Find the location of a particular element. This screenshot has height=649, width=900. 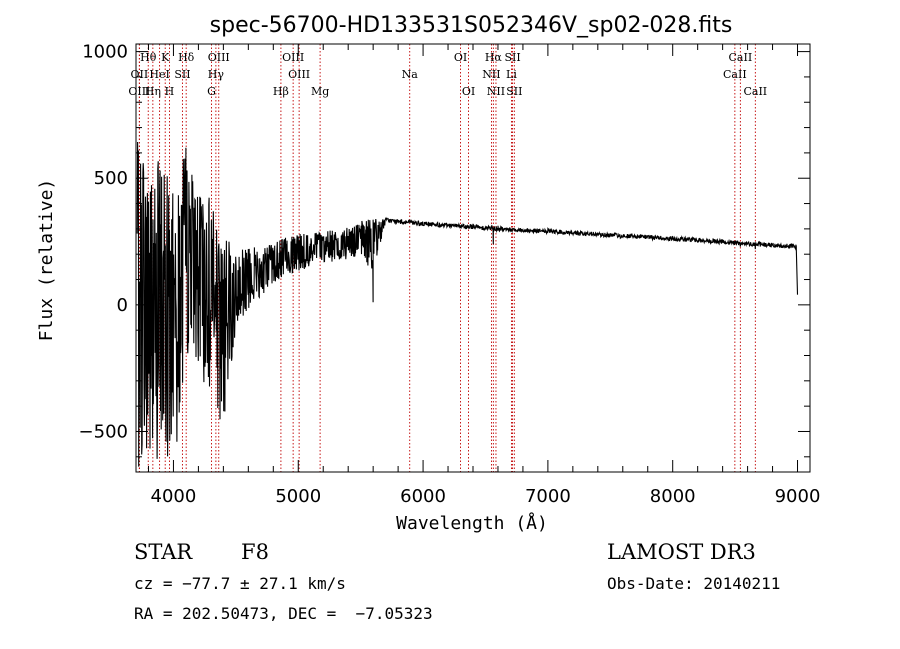

y-tick-label: 1000 is located at coordinates (105, 52).